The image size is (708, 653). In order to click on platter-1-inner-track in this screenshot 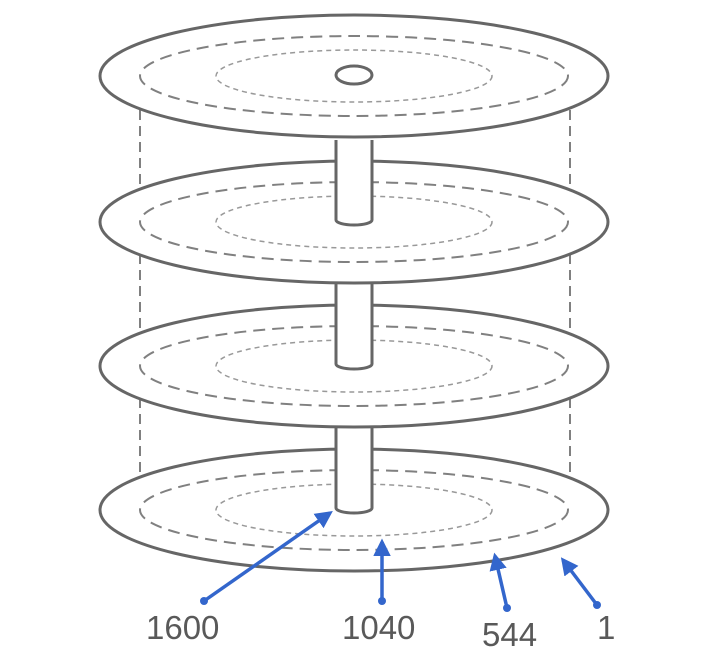, I will do `click(354, 76)`.